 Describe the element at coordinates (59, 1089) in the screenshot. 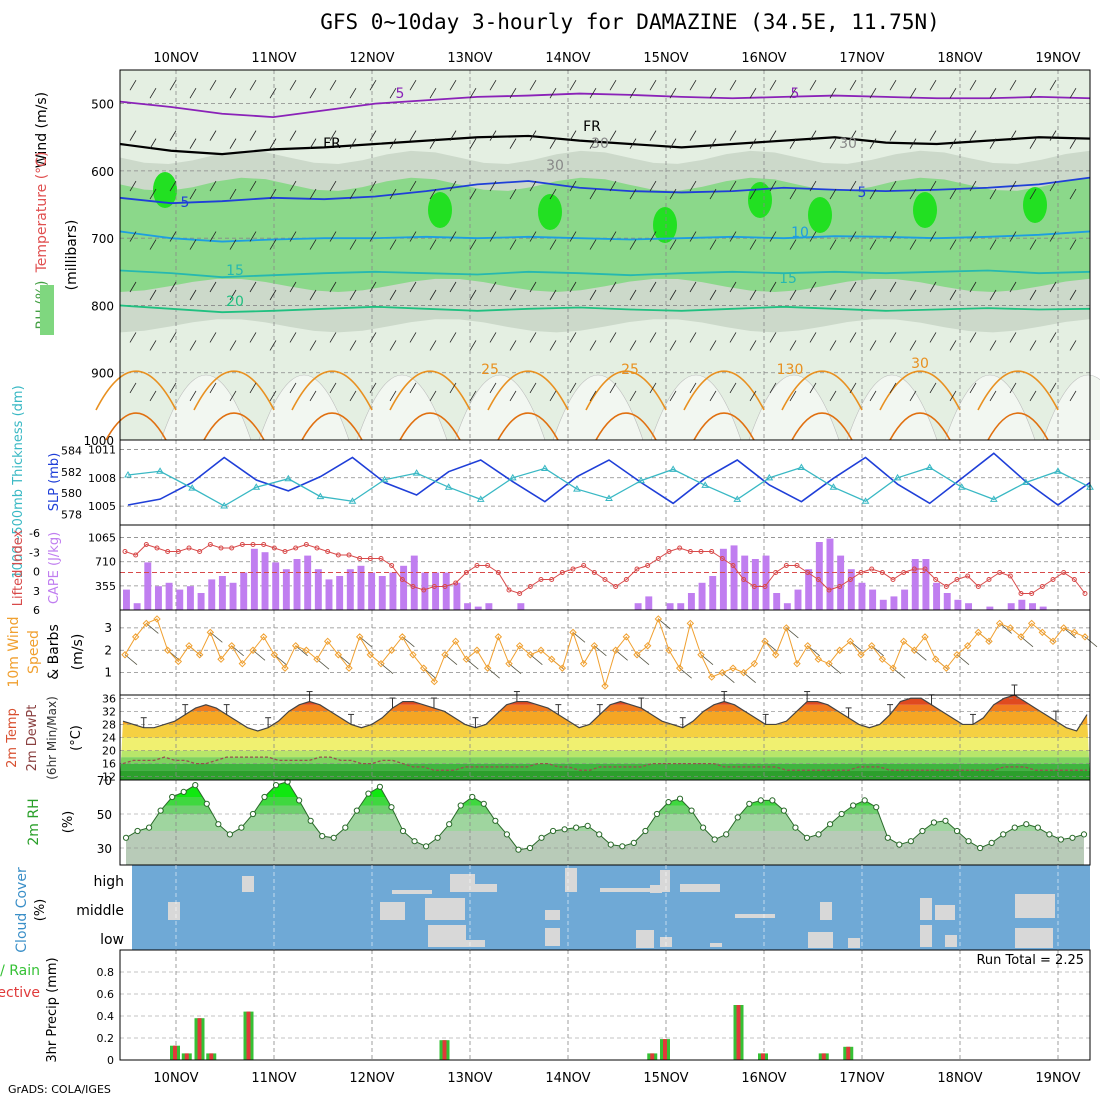

I see `credit-label: GrADS: COLA/IGES` at that location.